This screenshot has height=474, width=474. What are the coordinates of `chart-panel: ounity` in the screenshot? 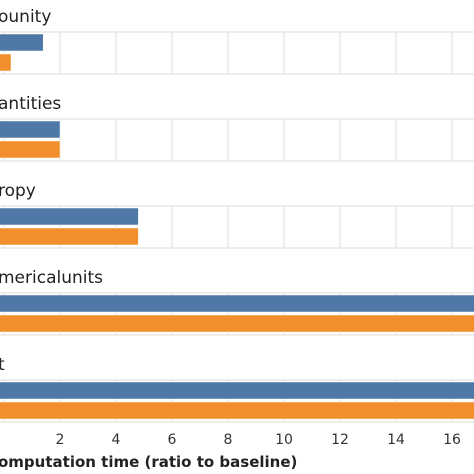 It's located at (237, 41).